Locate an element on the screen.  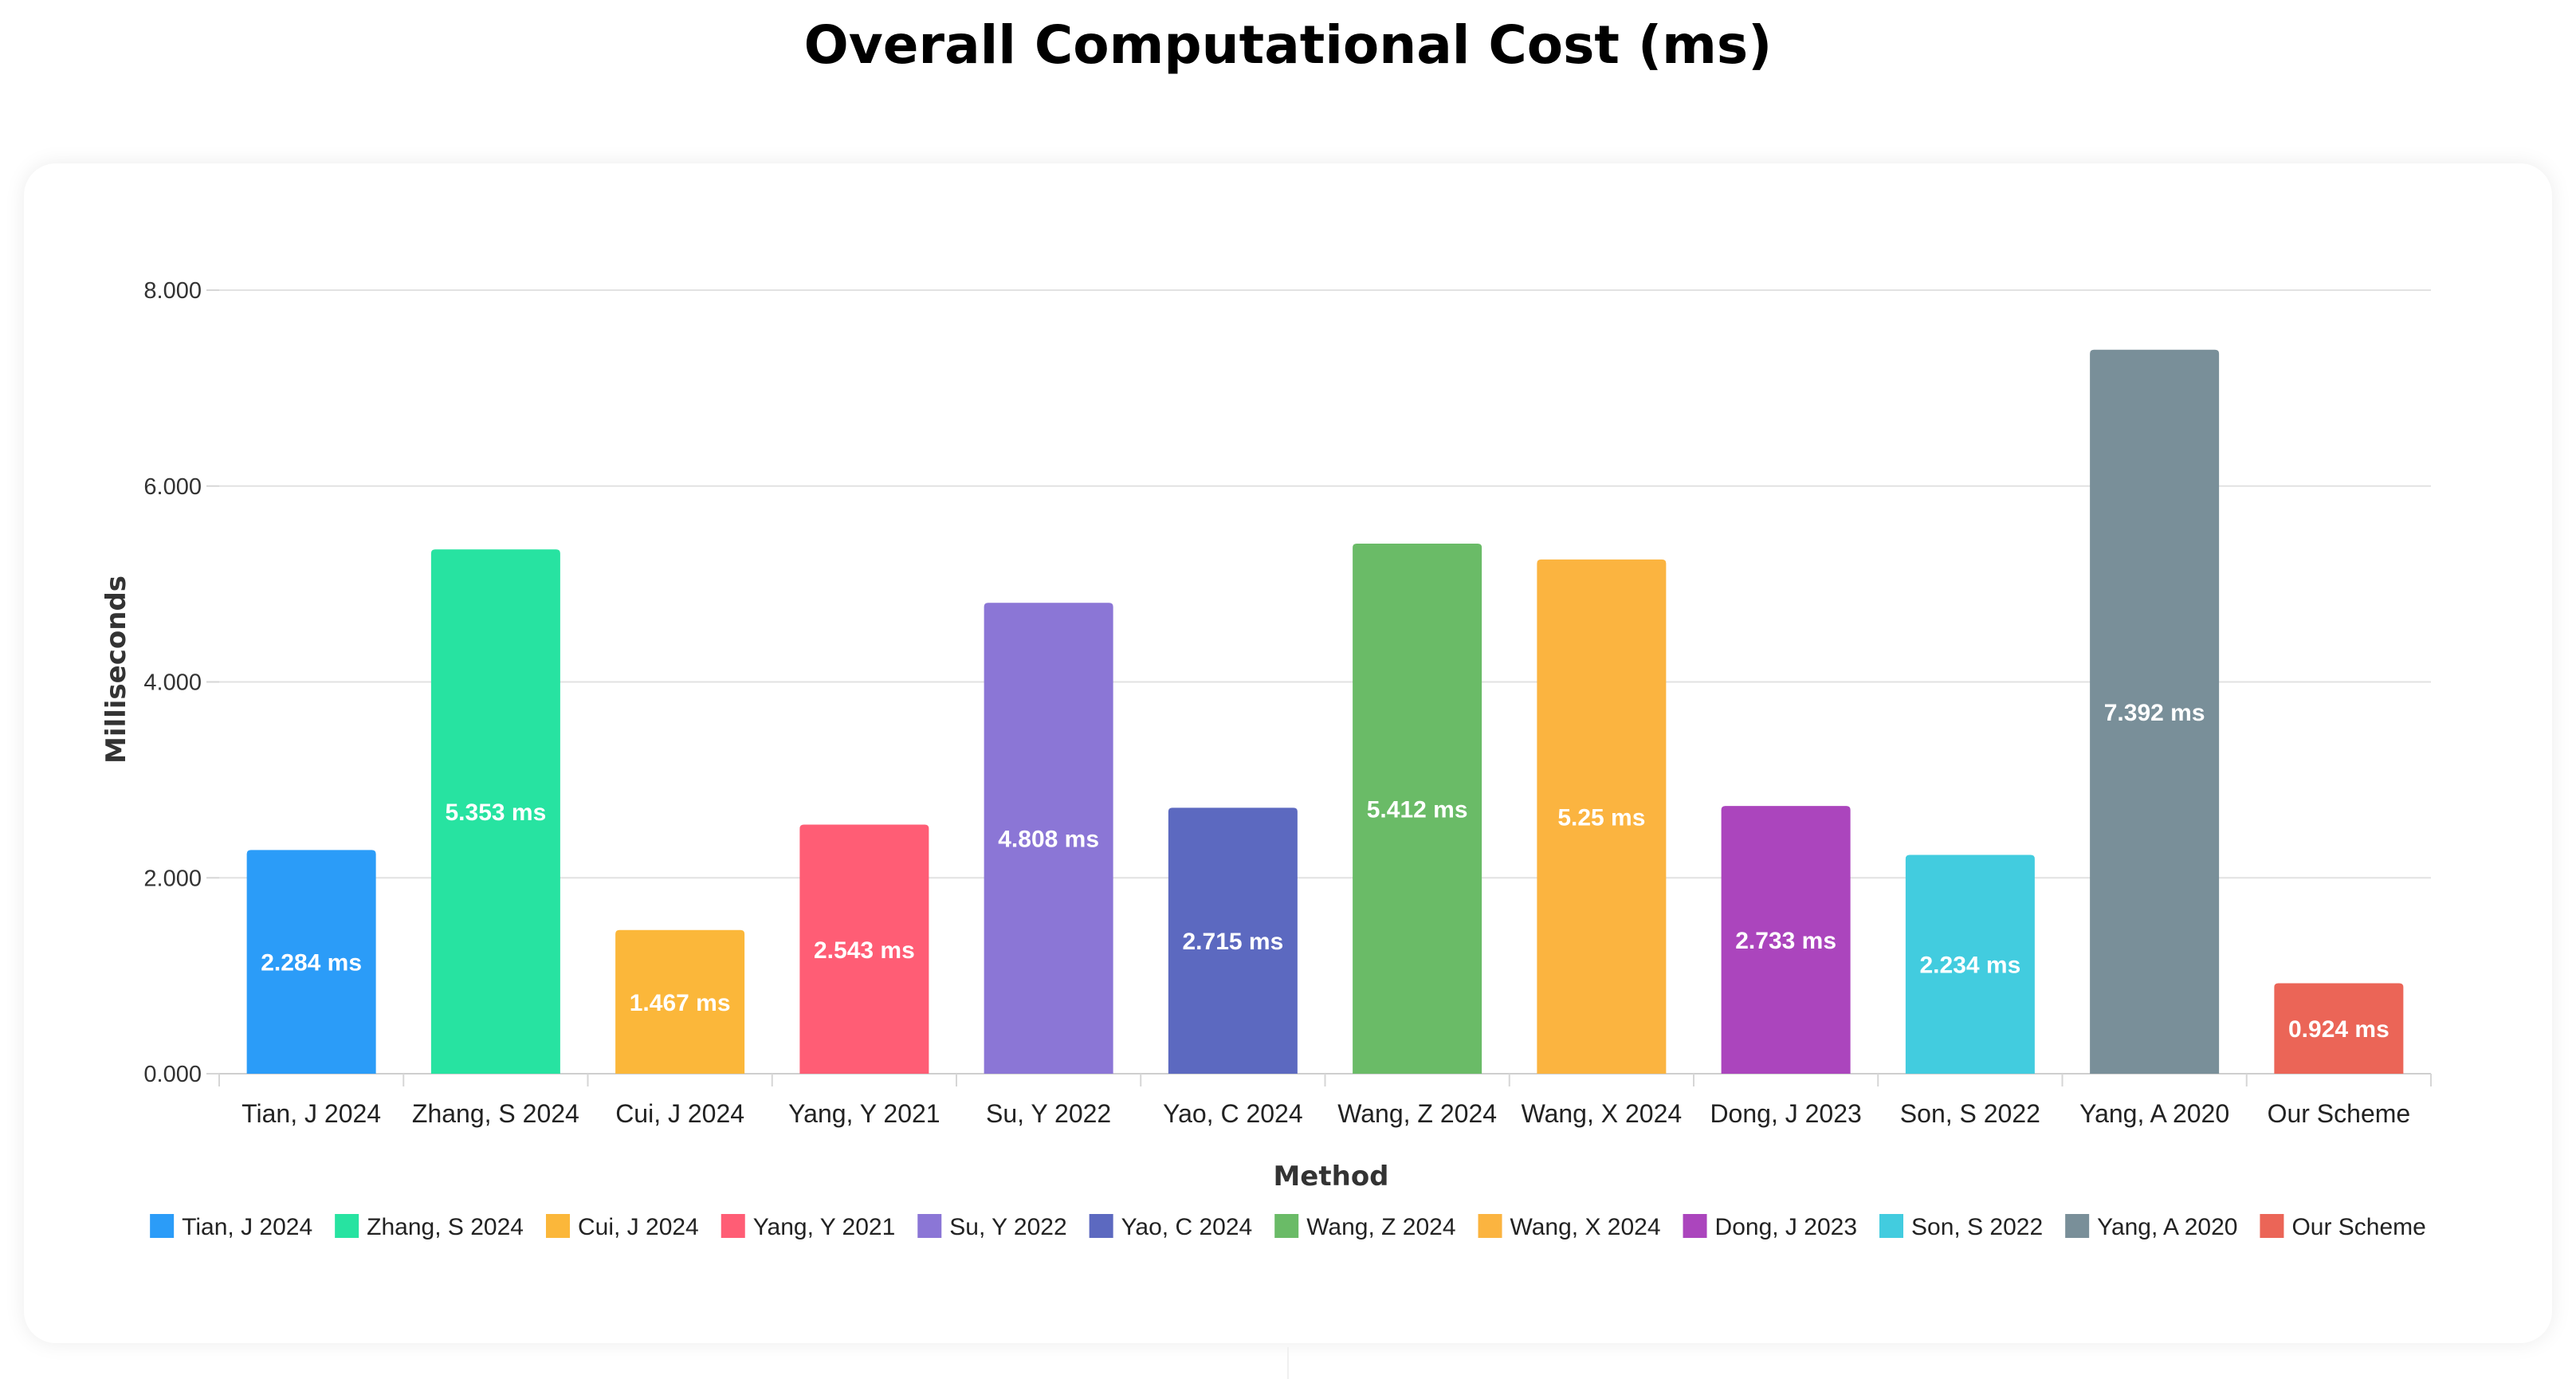
bar-value-label: 2.284 ms is located at coordinates (311, 963).